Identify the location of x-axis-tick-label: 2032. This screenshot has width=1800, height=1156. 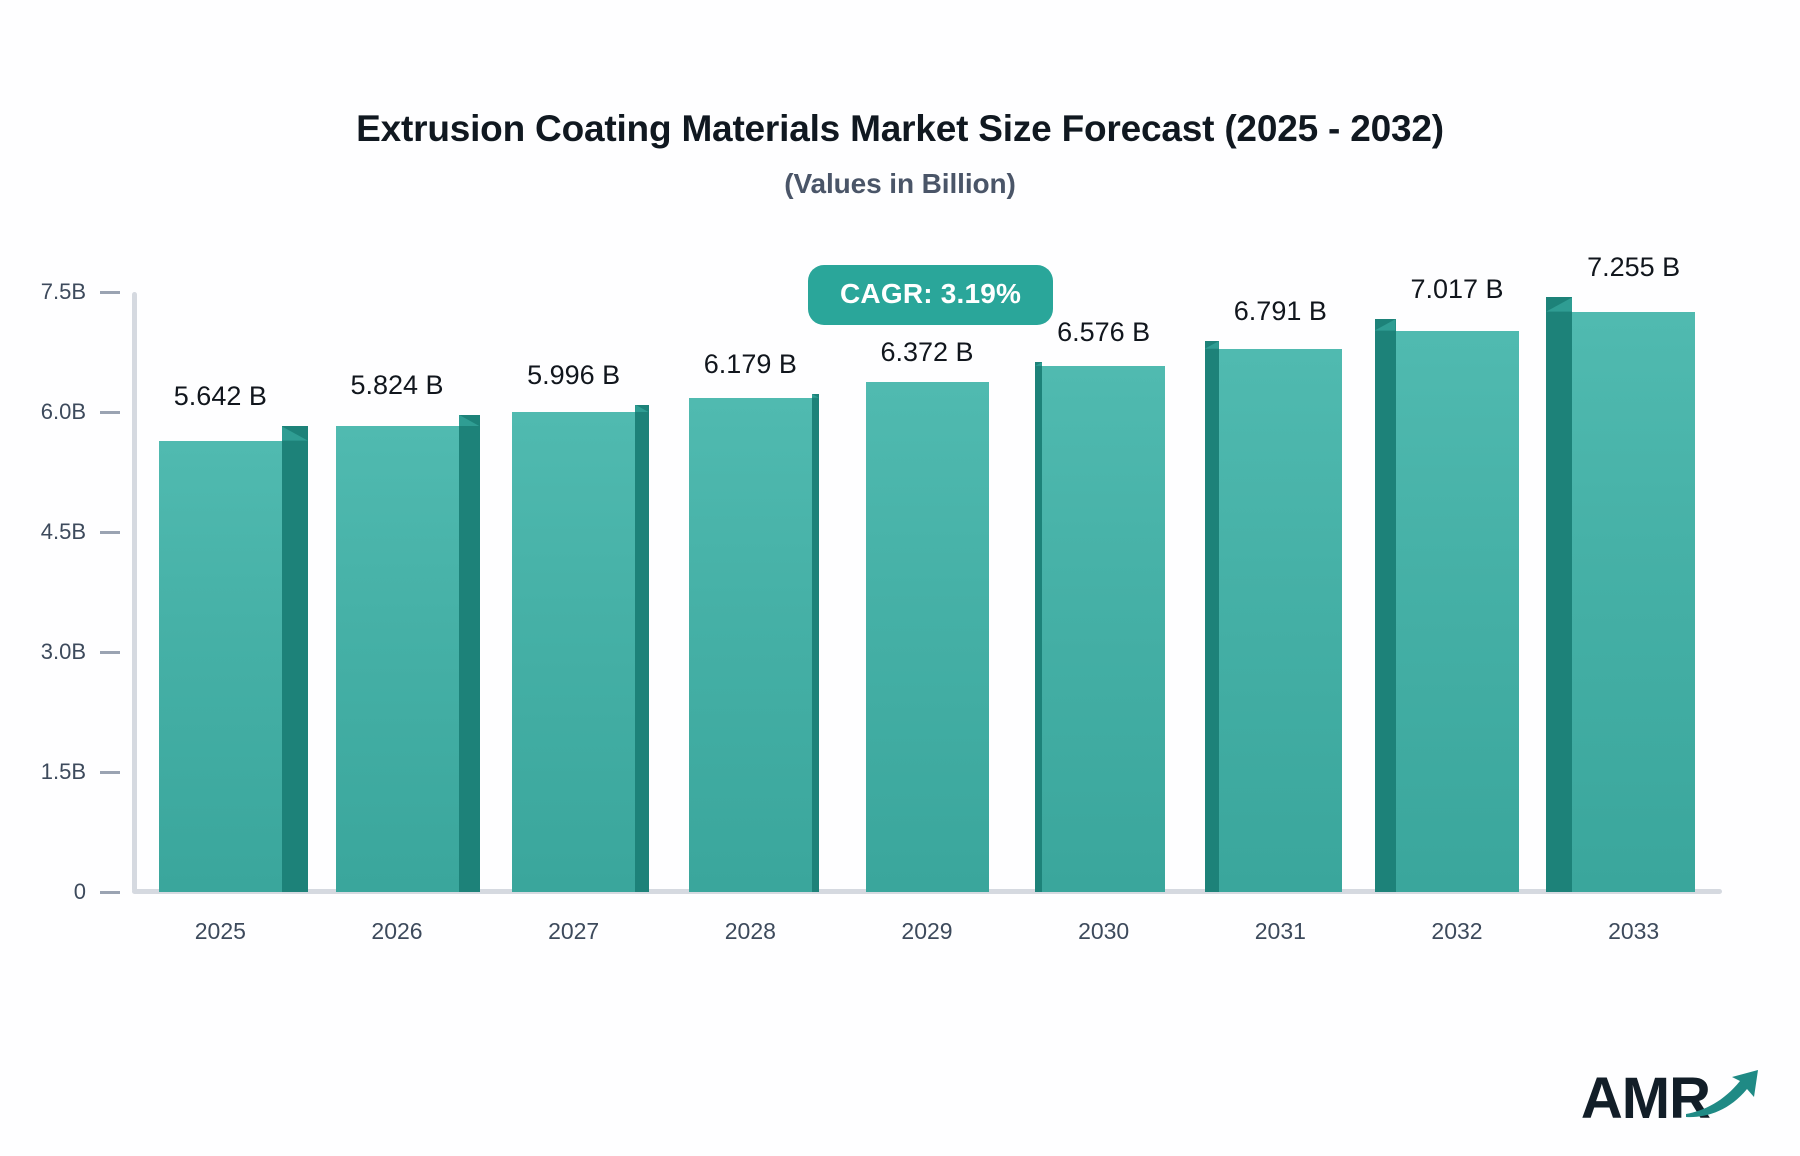
(1457, 931).